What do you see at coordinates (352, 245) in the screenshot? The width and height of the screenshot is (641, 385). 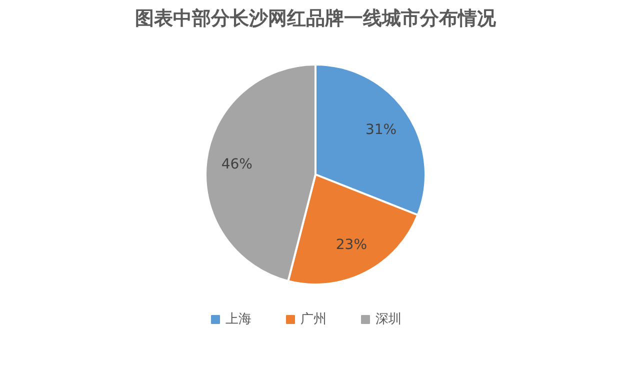 I see `data-label: 23%` at bounding box center [352, 245].